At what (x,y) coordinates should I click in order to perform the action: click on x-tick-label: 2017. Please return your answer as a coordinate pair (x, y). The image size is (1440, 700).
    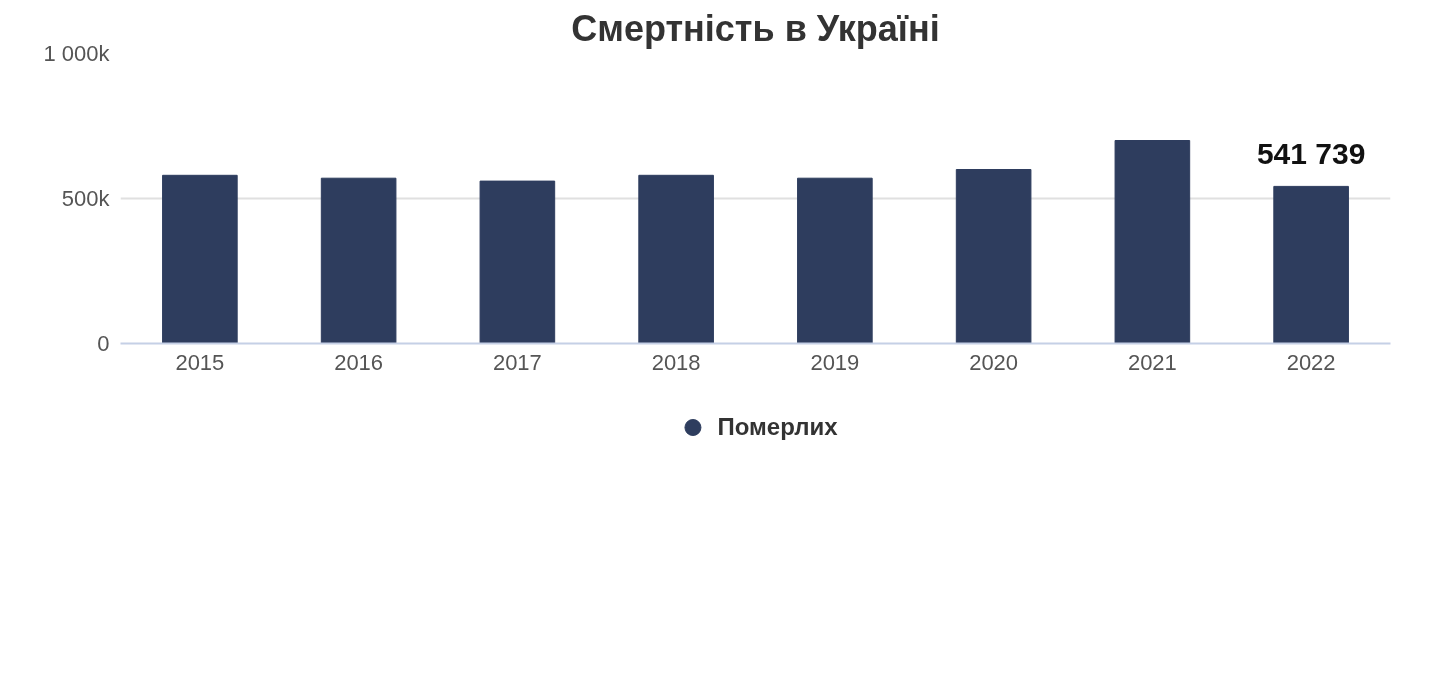
    Looking at the image, I should click on (517, 362).